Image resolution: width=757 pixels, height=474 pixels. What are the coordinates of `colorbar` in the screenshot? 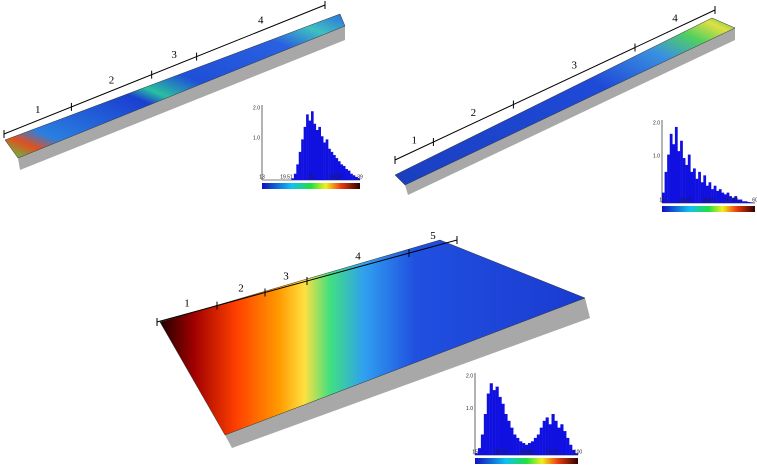 It's located at (708, 209).